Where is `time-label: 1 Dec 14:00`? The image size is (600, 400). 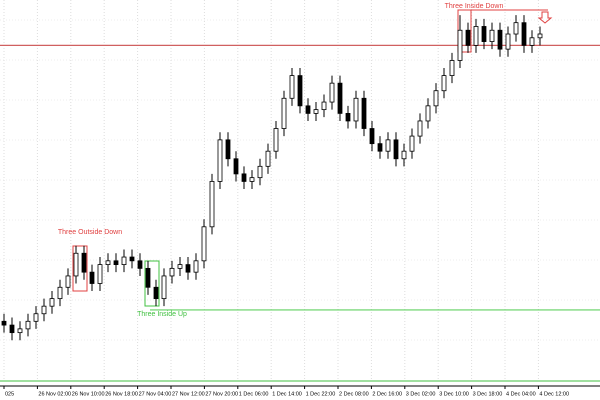
time-label: 1 Dec 14:00 is located at coordinates (287, 394).